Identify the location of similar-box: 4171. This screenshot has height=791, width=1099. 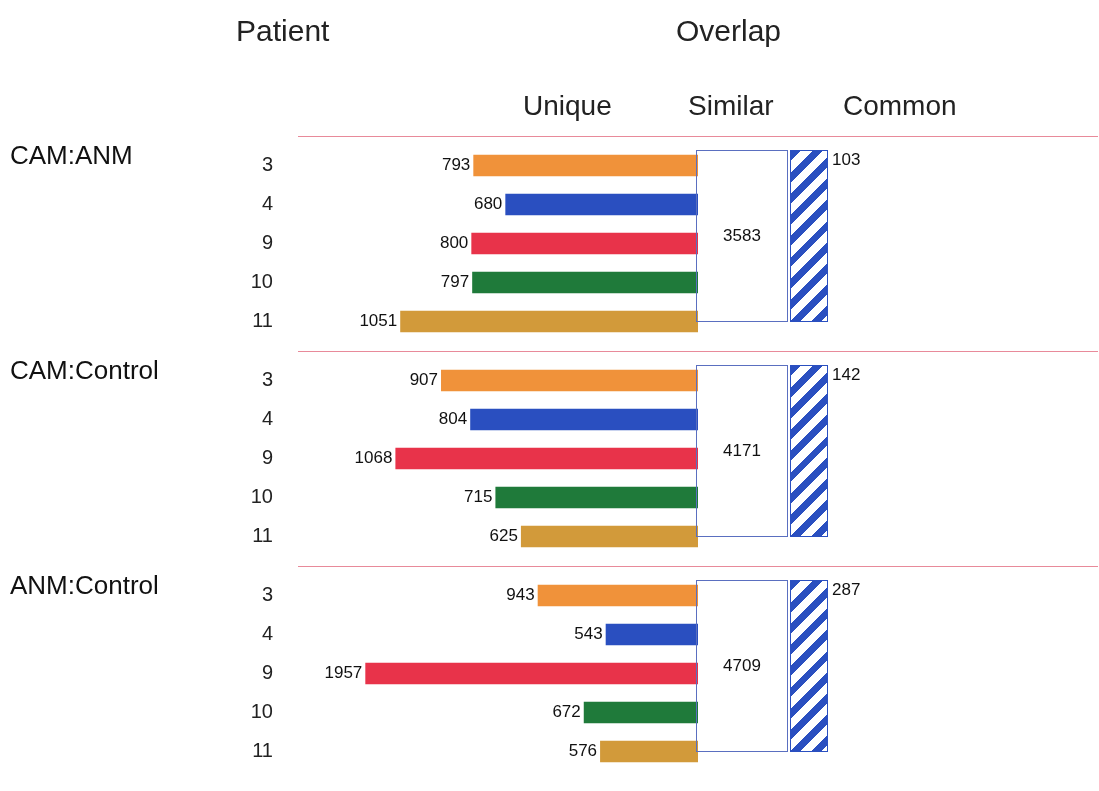
(742, 451).